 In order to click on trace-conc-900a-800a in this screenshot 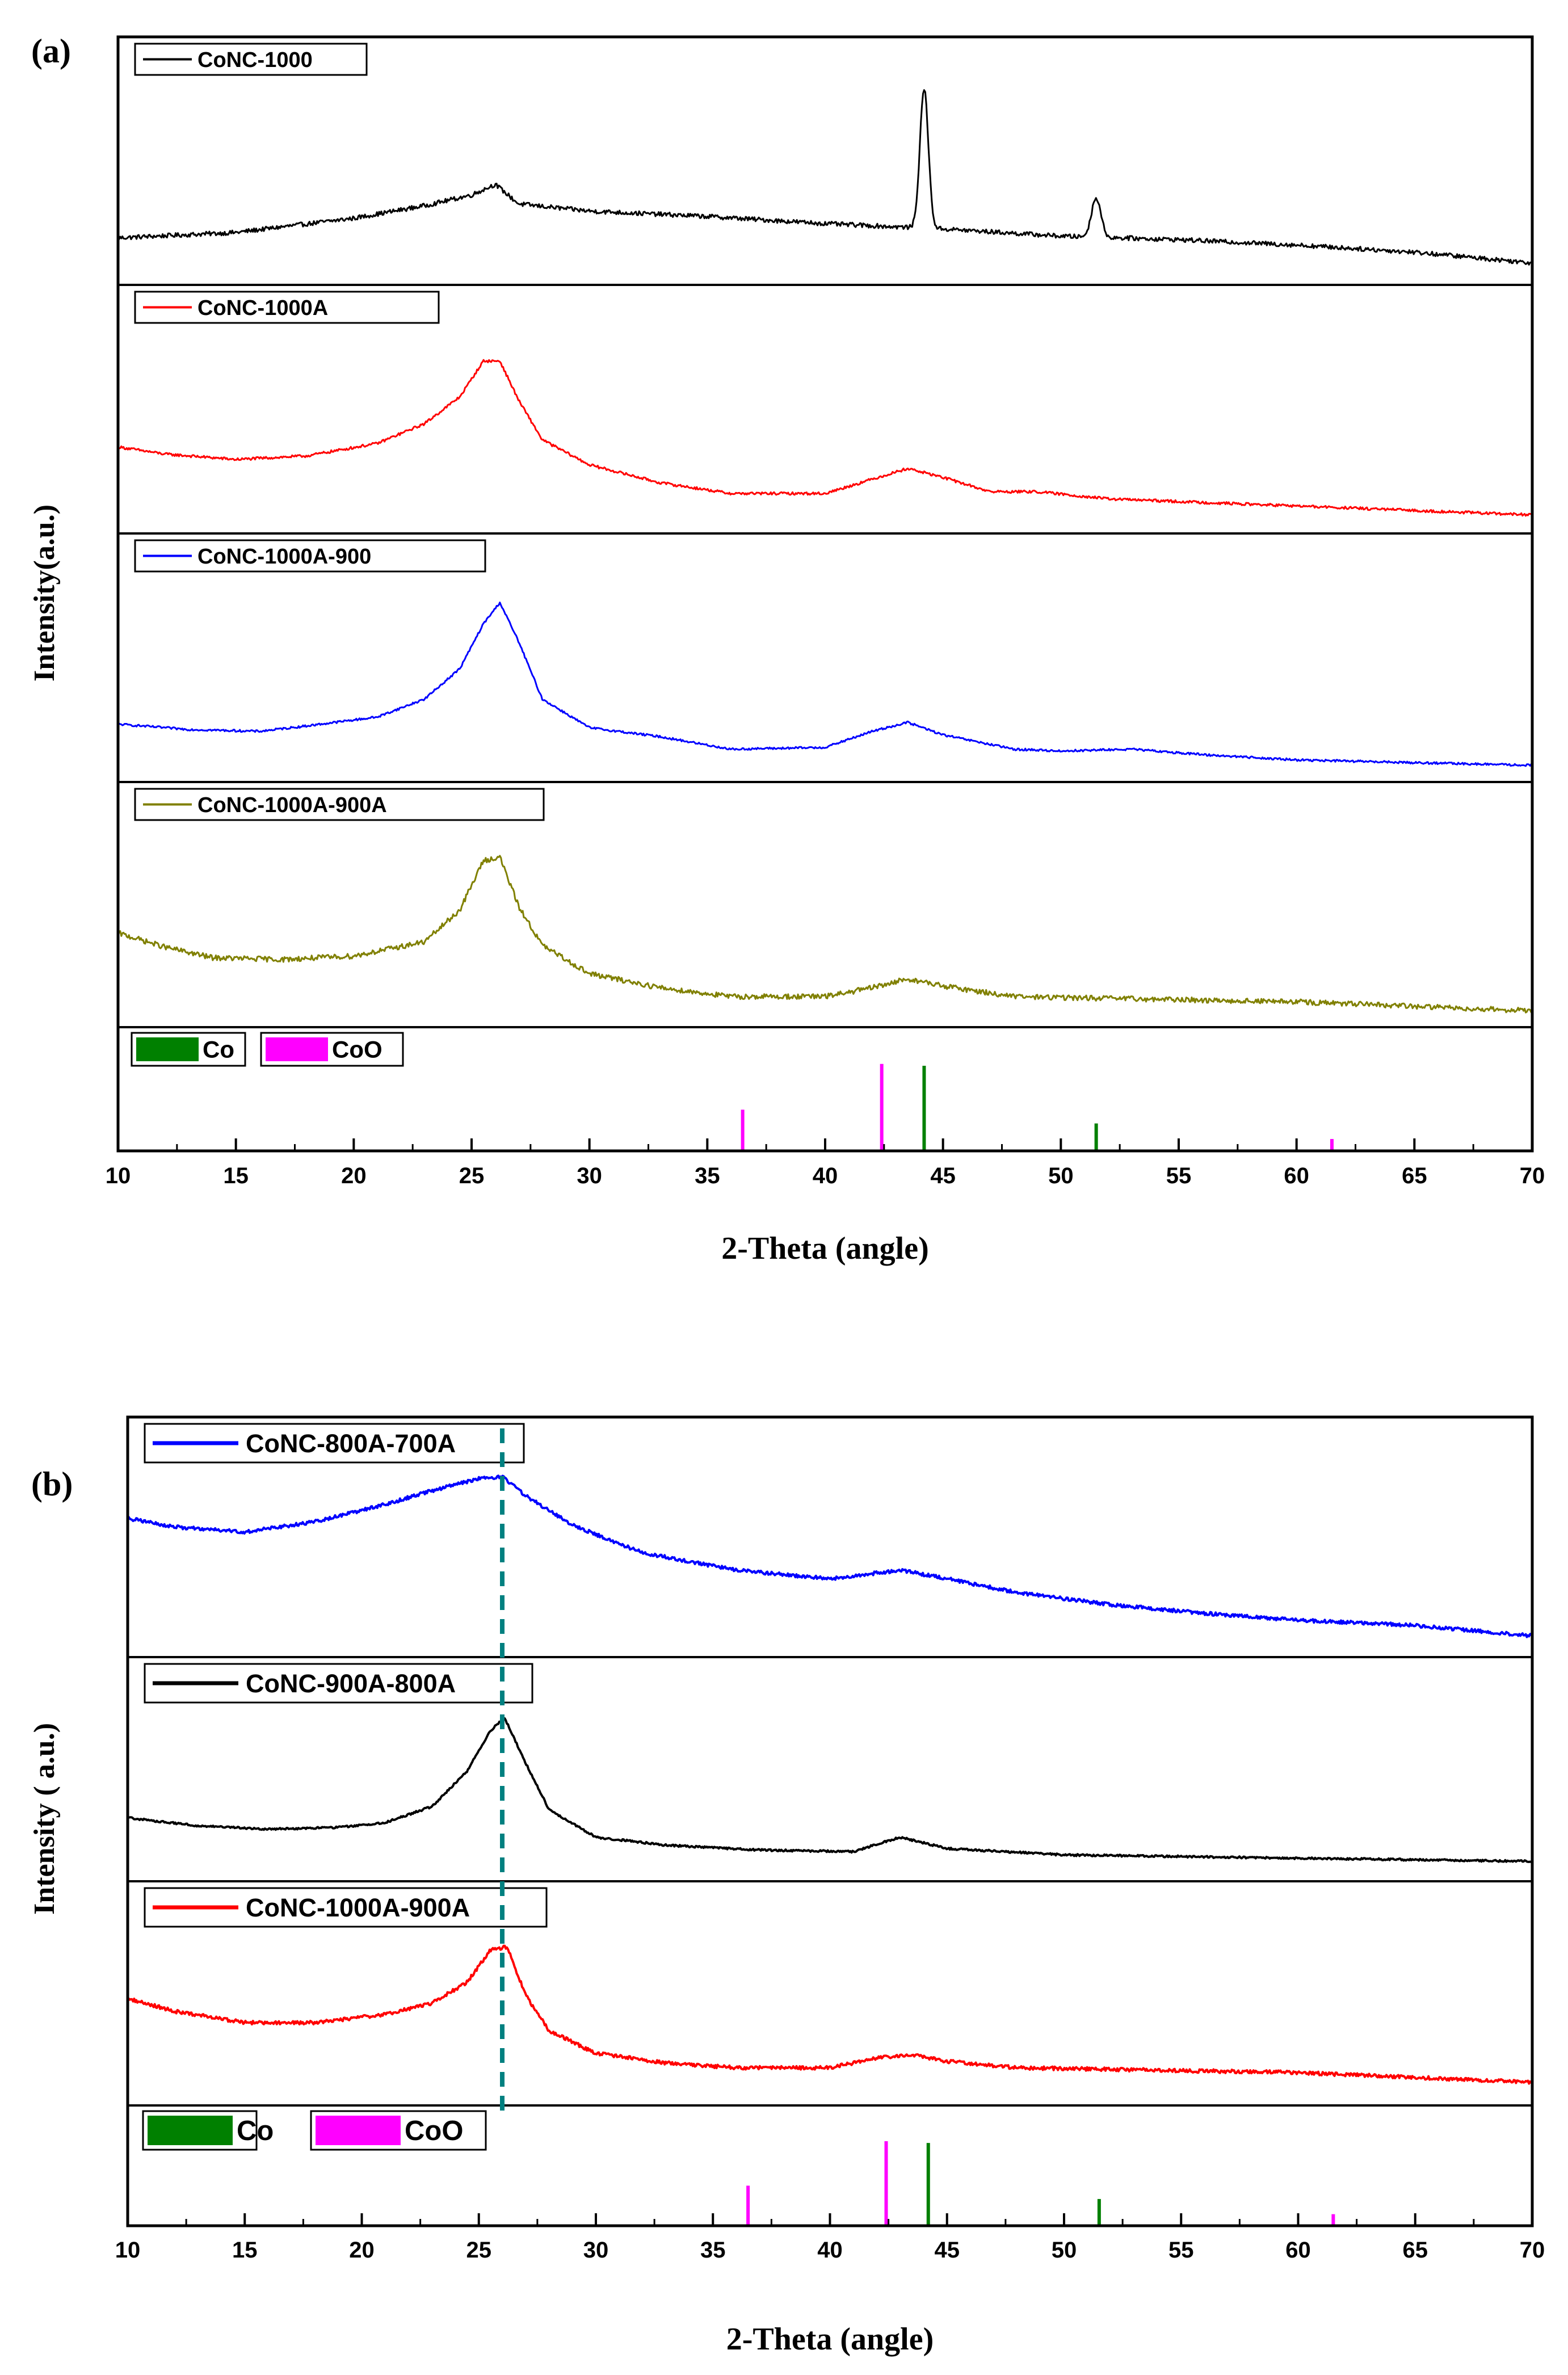, I will do `click(830, 1790)`.